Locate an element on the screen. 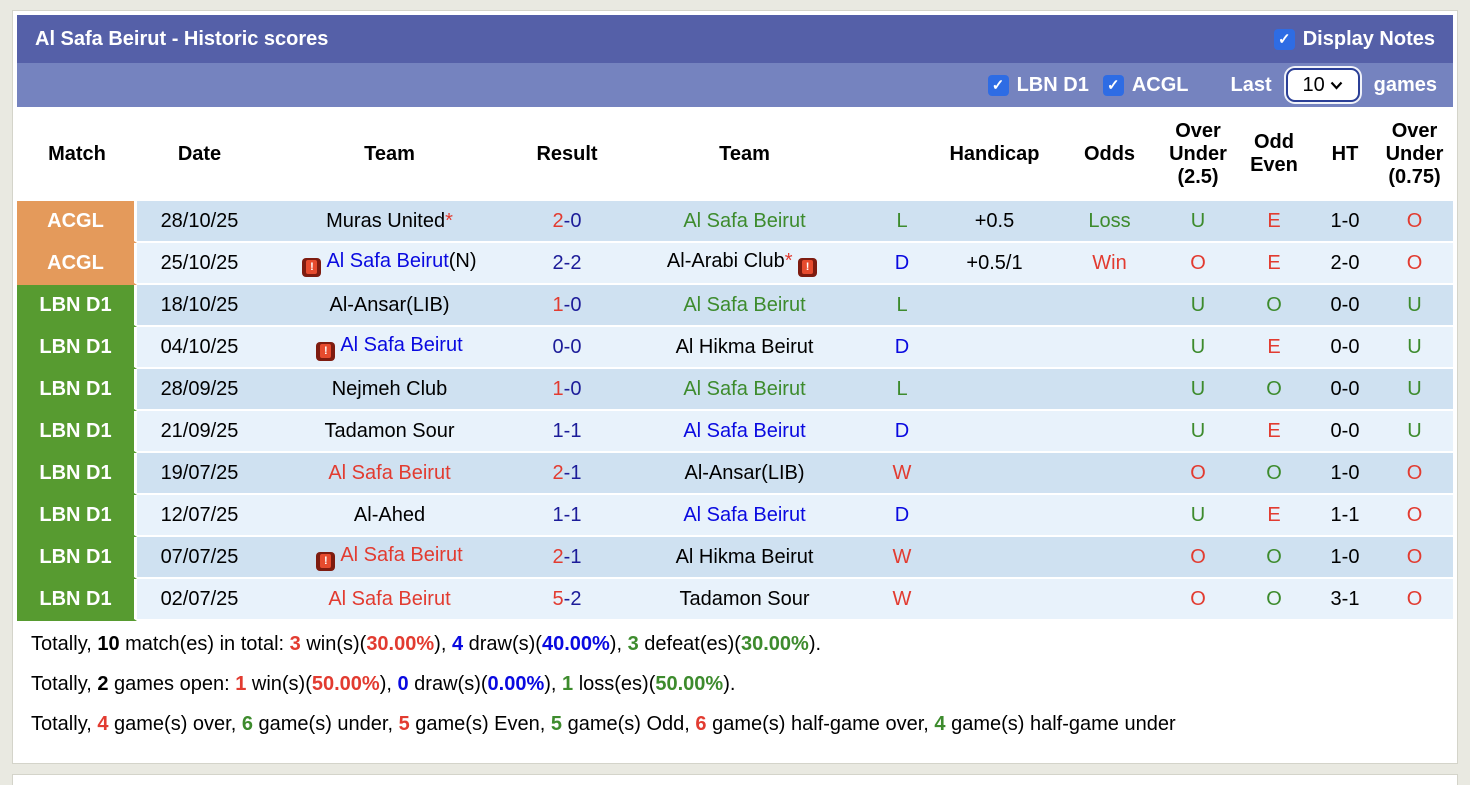  over-under-25-cell: O is located at coordinates (1198, 474).